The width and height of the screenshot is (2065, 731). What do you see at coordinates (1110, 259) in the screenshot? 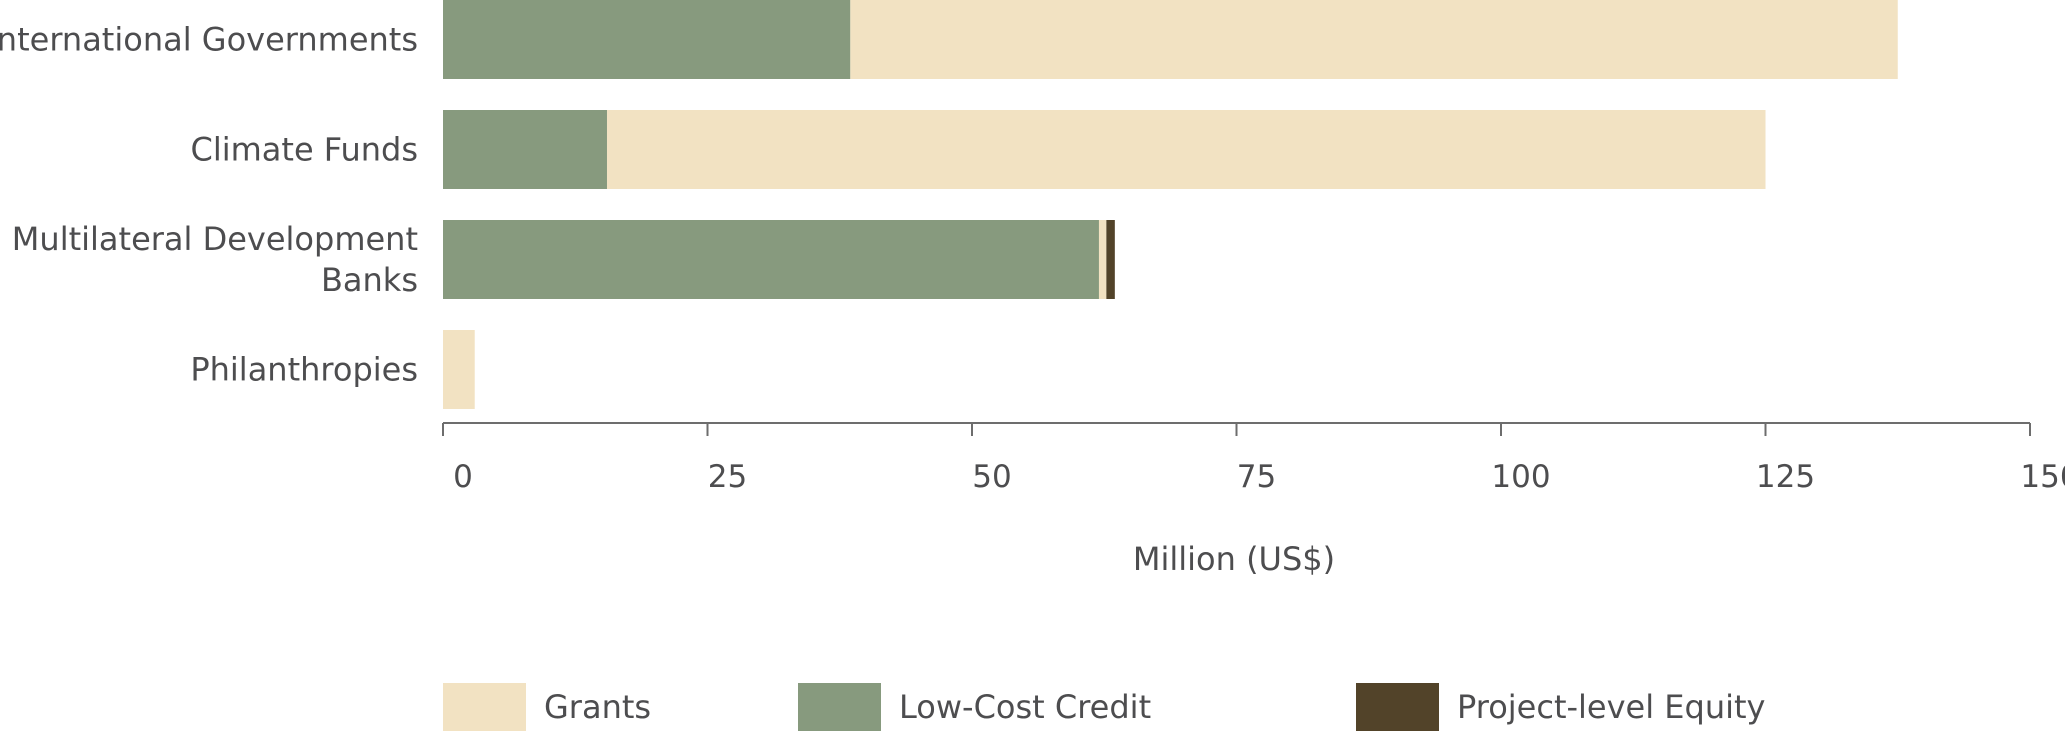
I see `bar-multilateral-development-banks-project-level-equity` at bounding box center [1110, 259].